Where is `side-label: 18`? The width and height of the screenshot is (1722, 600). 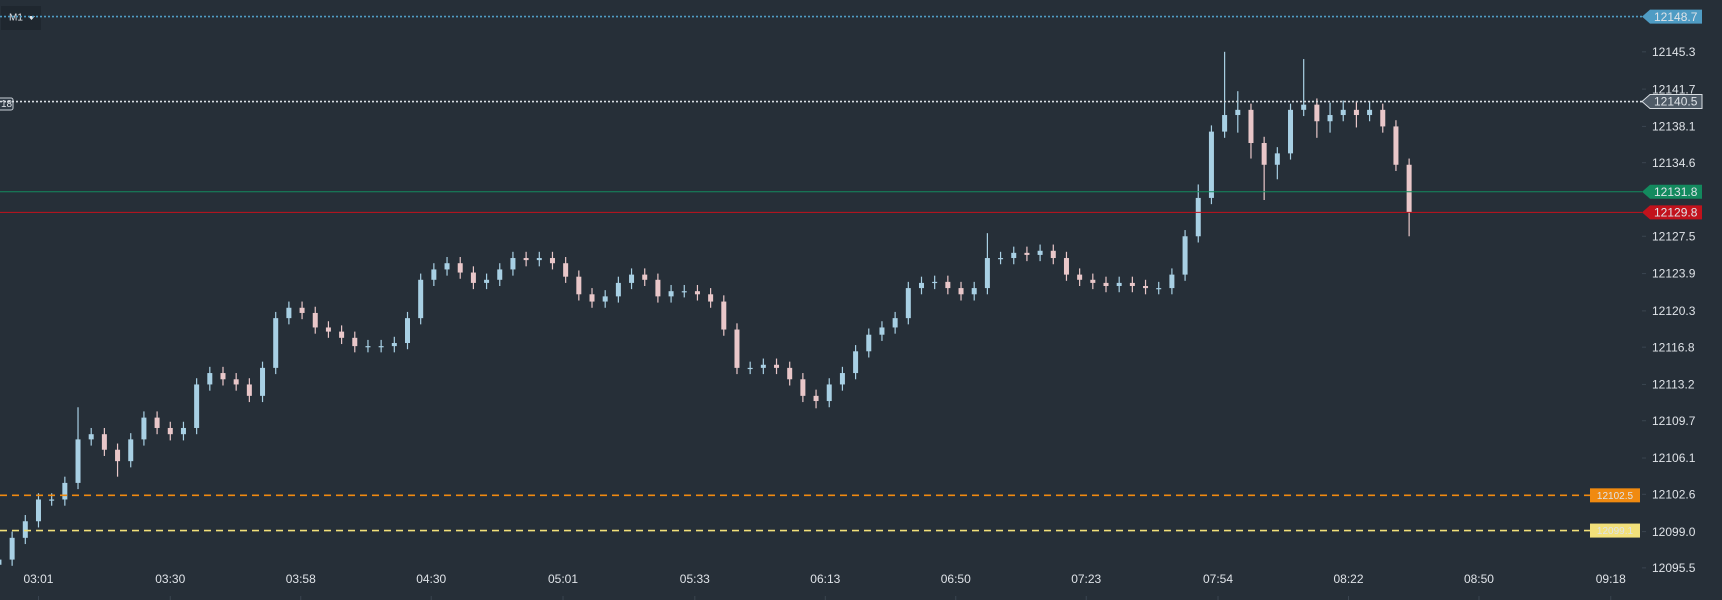 side-label: 18 is located at coordinates (7, 104).